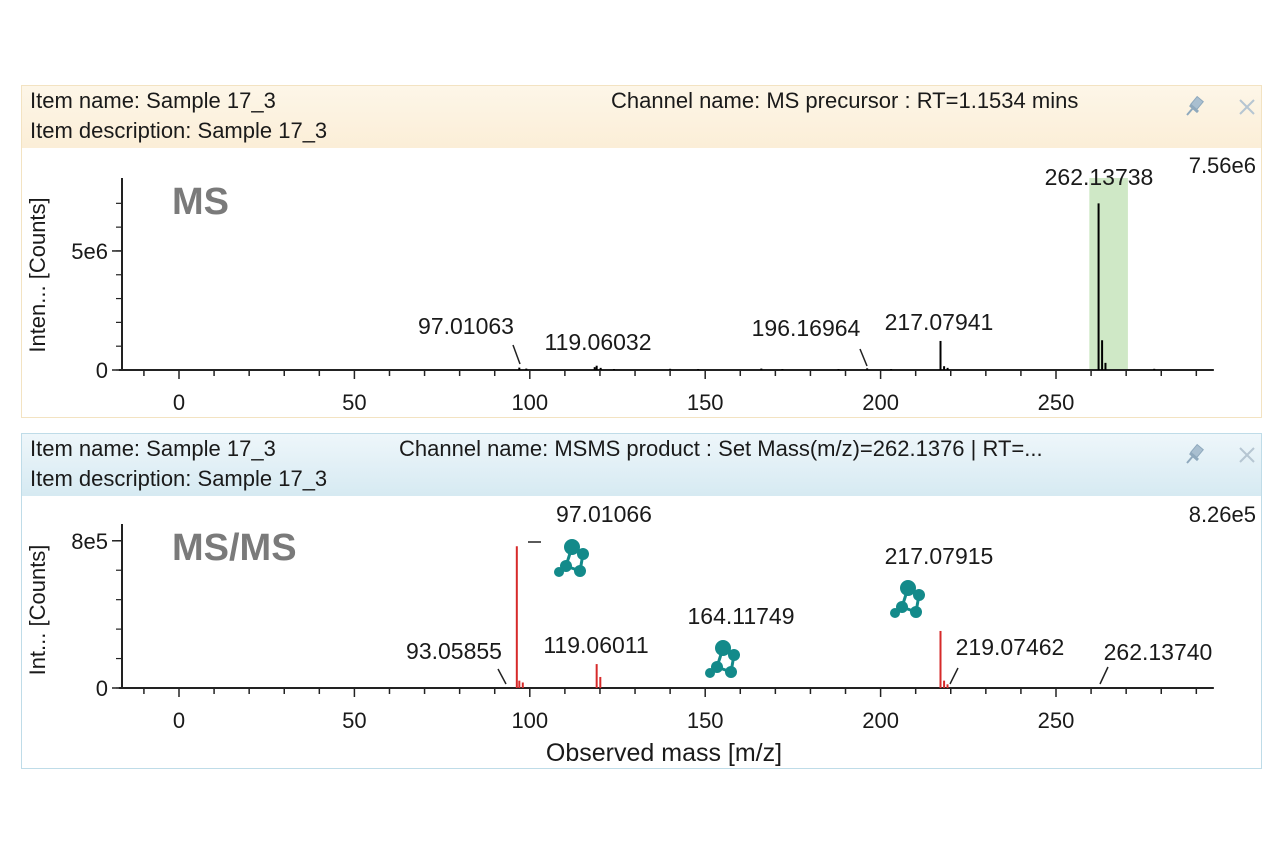  I want to click on peak-label: 217.07941, so click(939, 322).